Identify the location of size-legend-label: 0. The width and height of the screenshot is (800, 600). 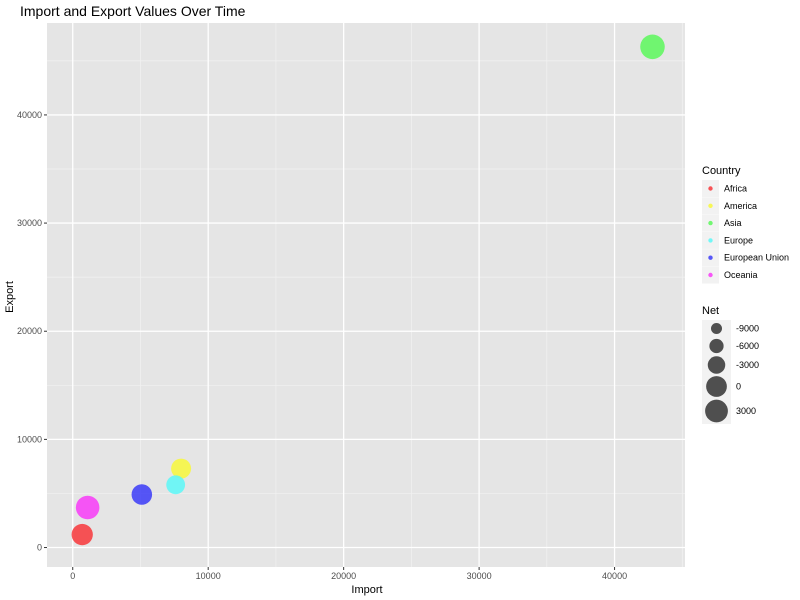
(738, 387).